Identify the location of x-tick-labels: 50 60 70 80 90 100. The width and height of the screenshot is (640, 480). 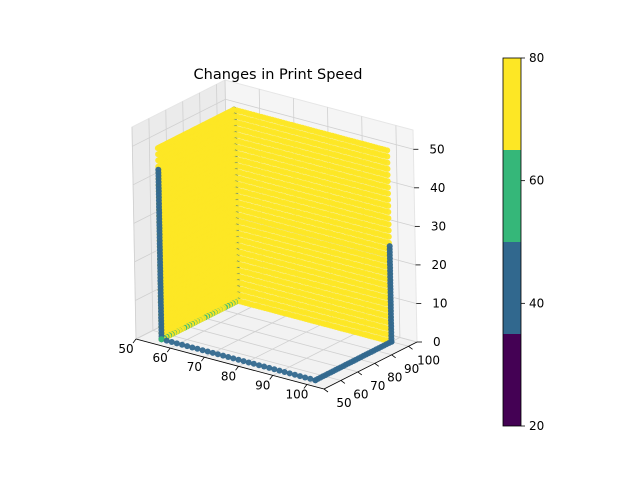
(213, 369).